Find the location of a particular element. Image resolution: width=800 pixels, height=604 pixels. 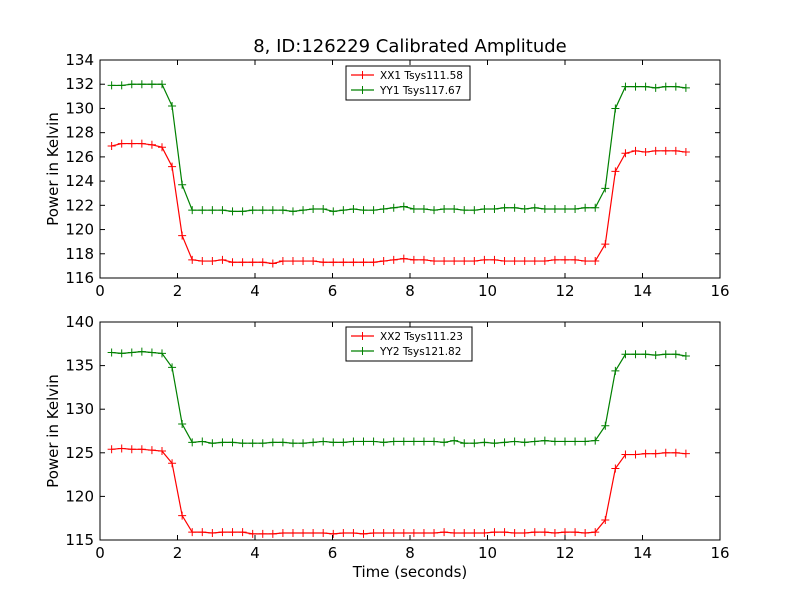

x-tick-label: 14 is located at coordinates (642, 553).